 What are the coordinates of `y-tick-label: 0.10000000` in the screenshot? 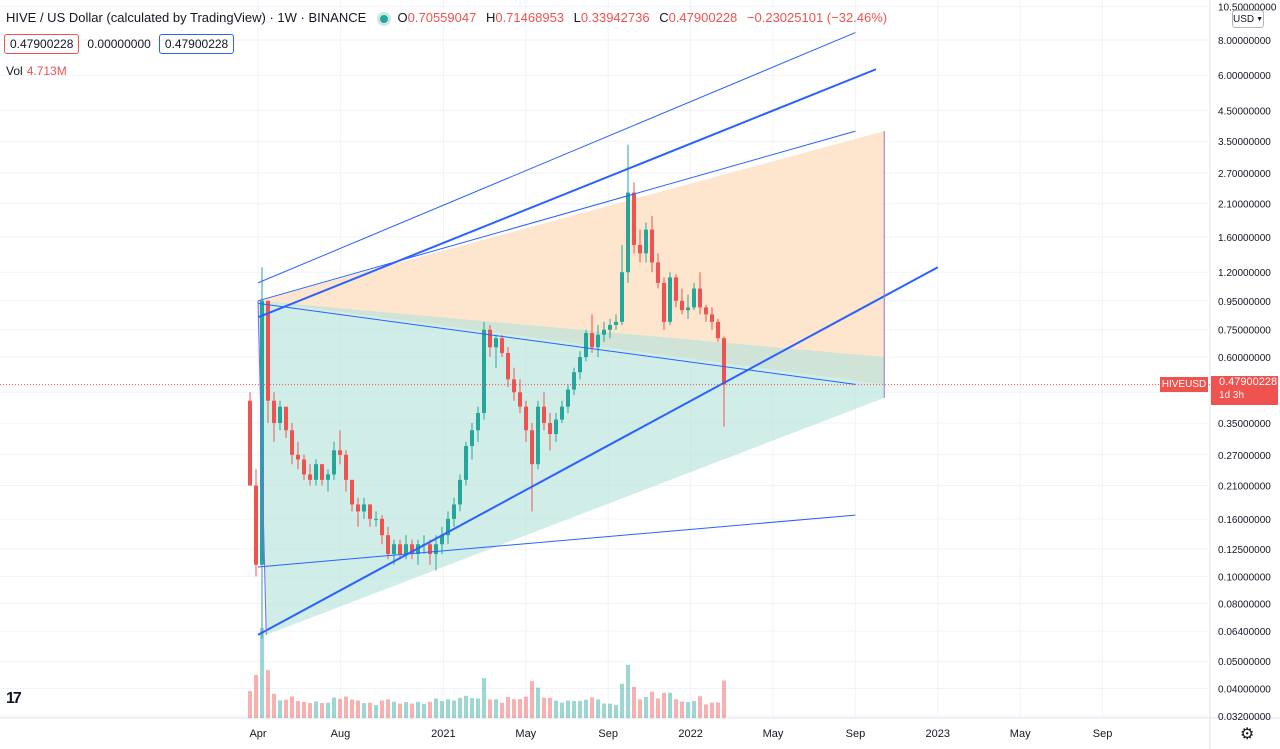 It's located at (1244, 577).